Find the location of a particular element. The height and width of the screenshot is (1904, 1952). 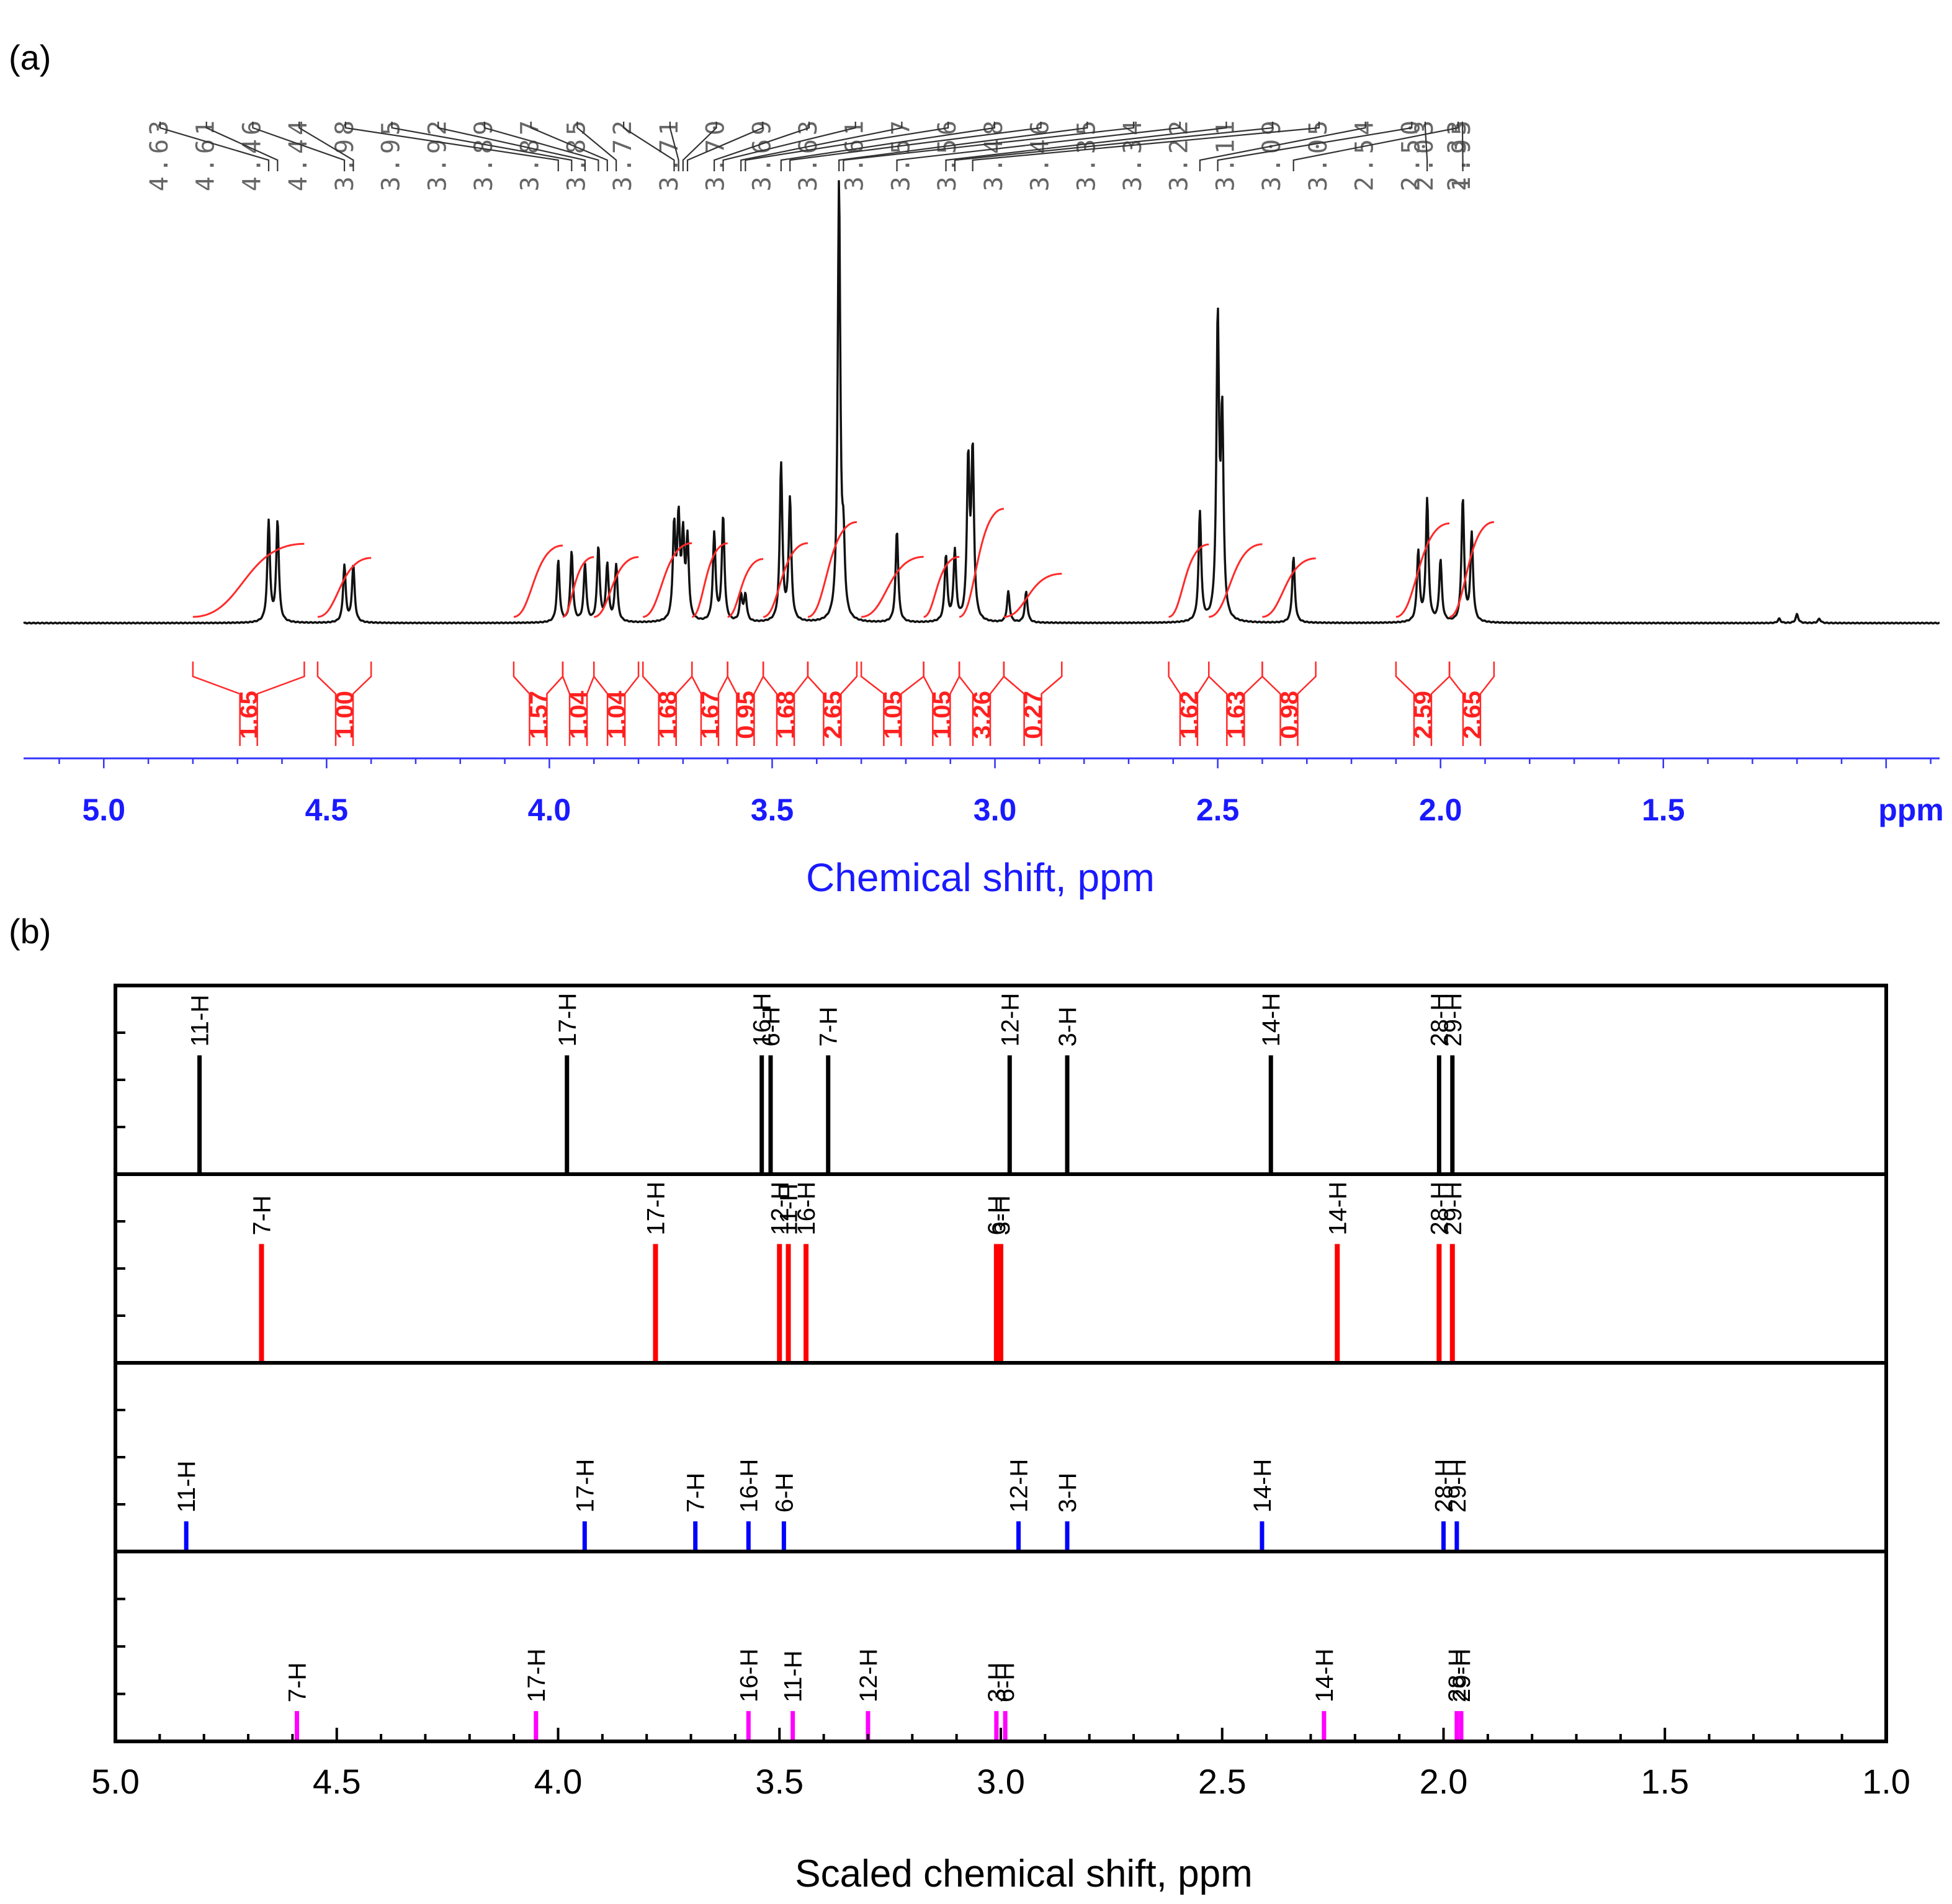

peak-label: 3.89 is located at coordinates (484, 154).